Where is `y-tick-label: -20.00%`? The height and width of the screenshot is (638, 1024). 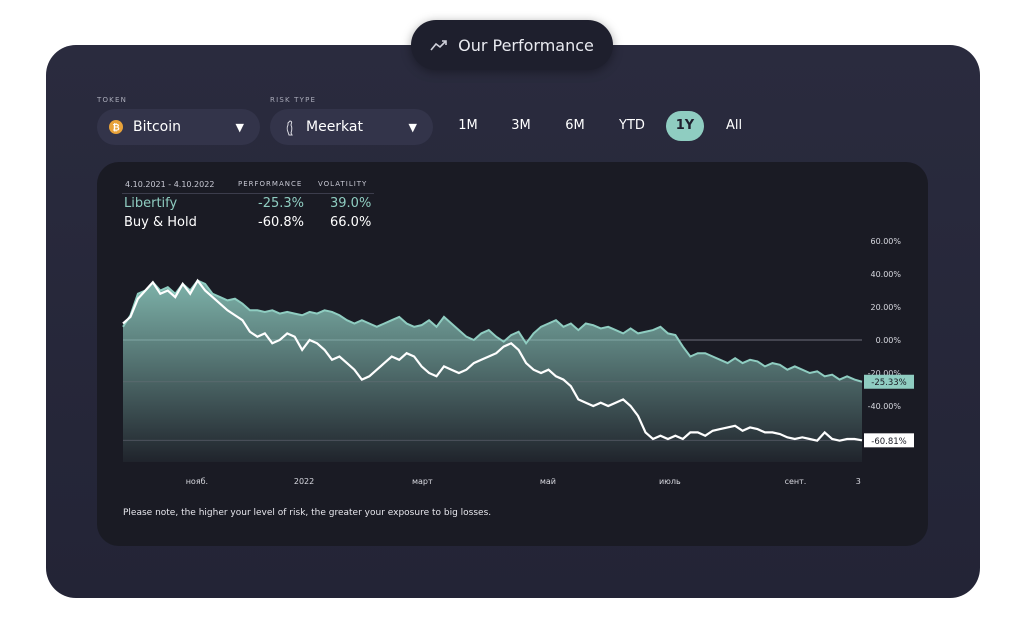
y-tick-label: -20.00% is located at coordinates (885, 373).